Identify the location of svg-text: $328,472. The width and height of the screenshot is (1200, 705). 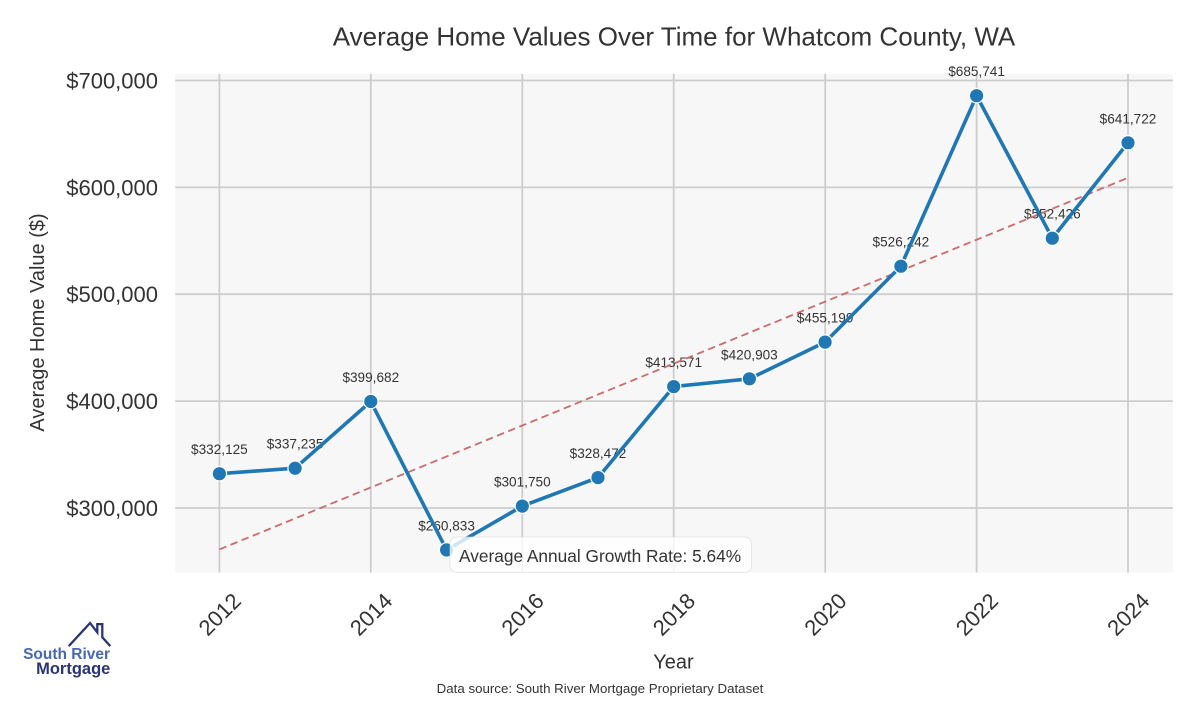
(598, 453).